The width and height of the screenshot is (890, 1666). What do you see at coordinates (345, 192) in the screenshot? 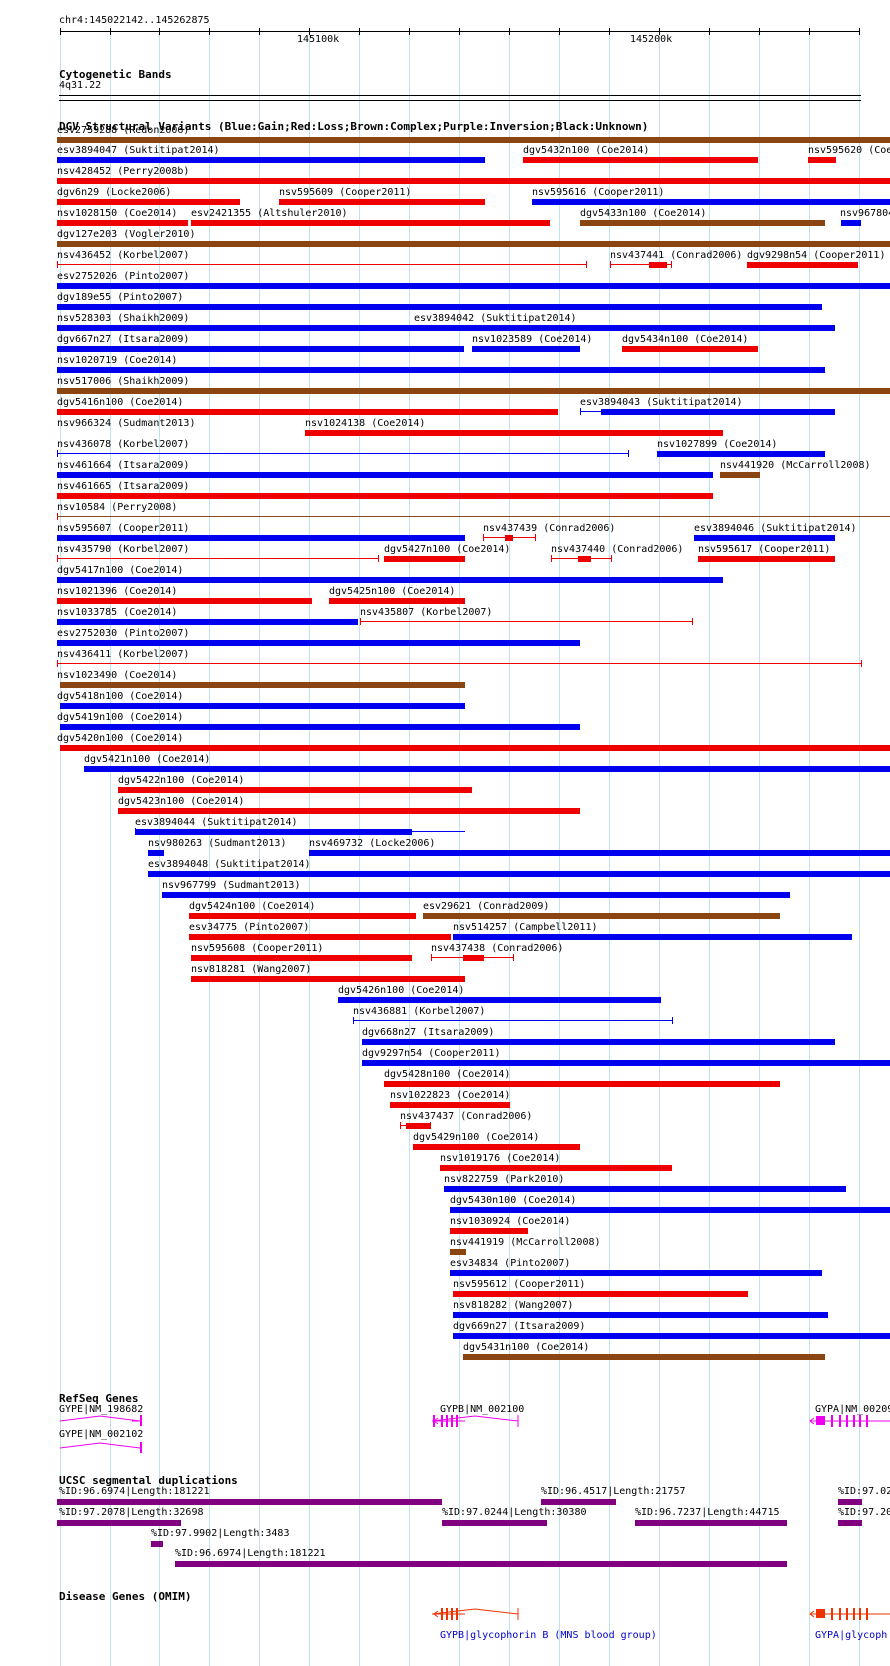
I see `variant-label: nsv595609 (Cooper2011)` at bounding box center [345, 192].